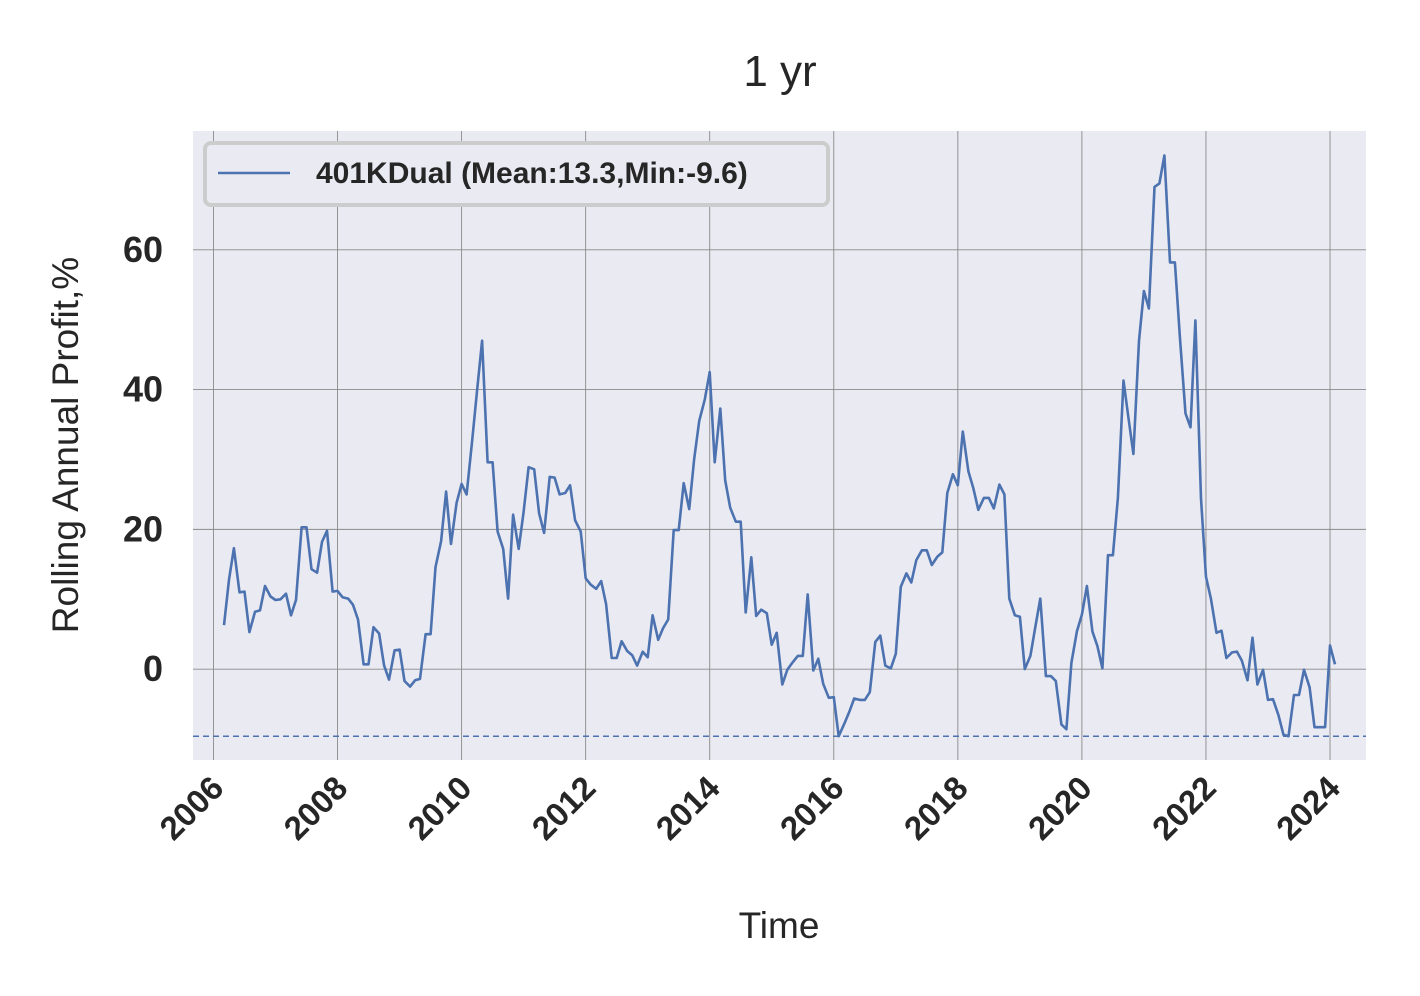 The height and width of the screenshot is (996, 1420). I want to click on legend-box, so click(516, 174).